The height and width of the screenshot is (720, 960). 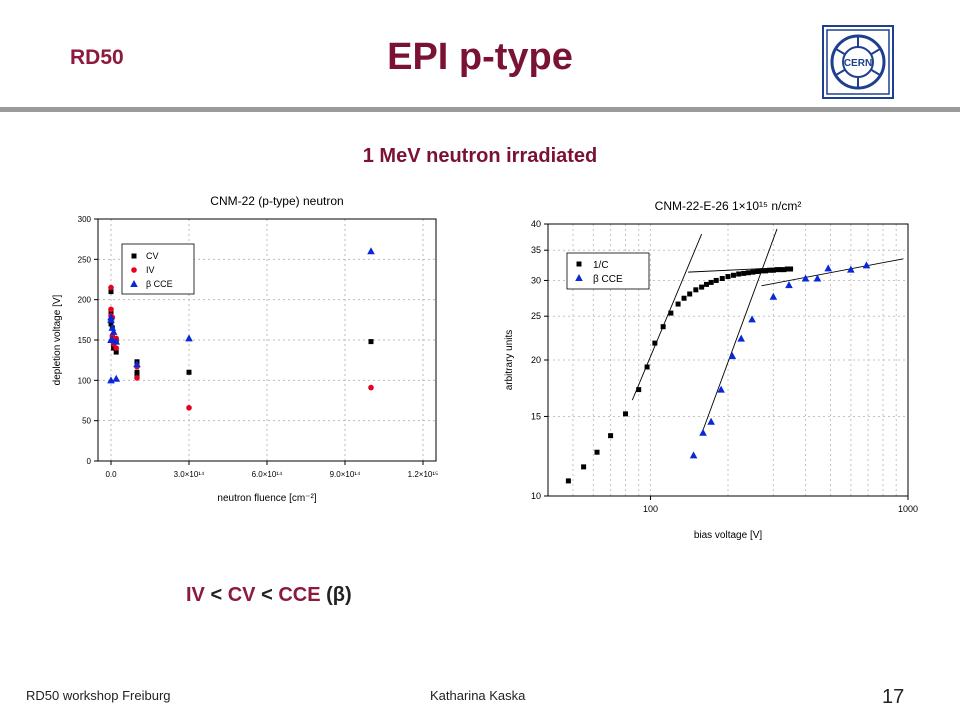 What do you see at coordinates (536, 360) in the screenshot?
I see `chart2-y-tick-2: 20` at bounding box center [536, 360].